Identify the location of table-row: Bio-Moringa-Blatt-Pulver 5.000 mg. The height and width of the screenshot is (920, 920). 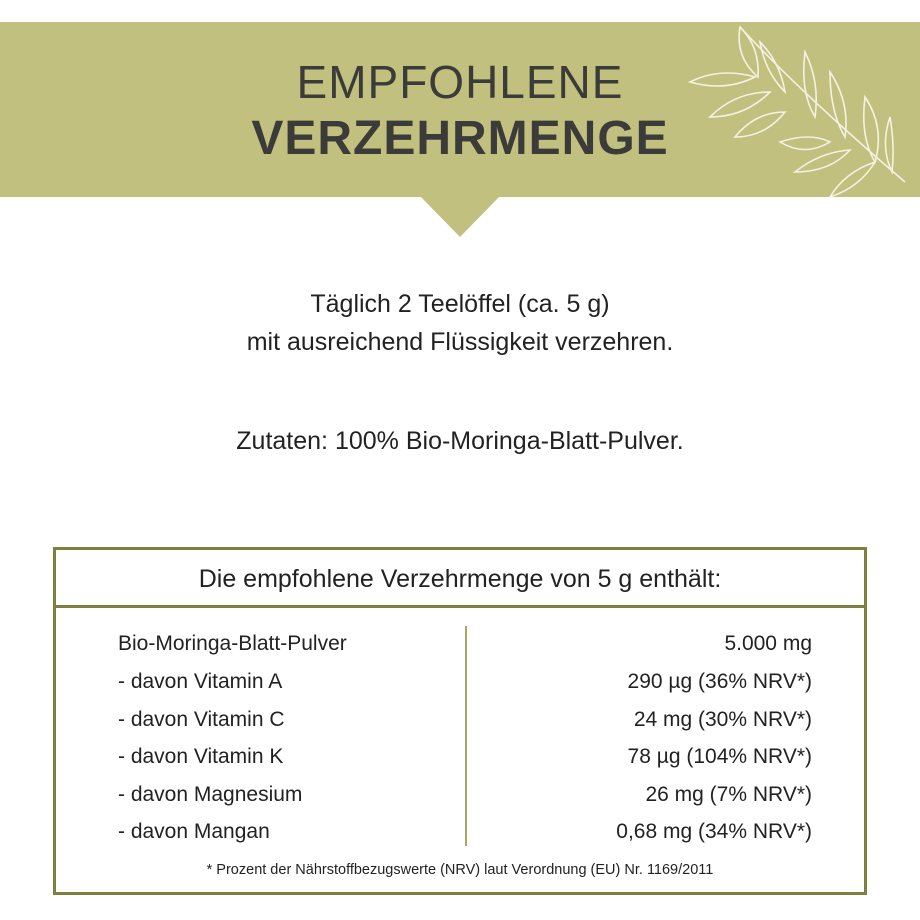
(465, 651).